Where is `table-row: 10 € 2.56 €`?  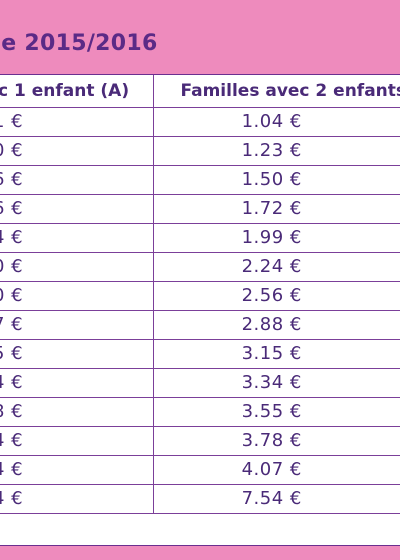
table-row: 10 € 2.56 € is located at coordinates (200, 296).